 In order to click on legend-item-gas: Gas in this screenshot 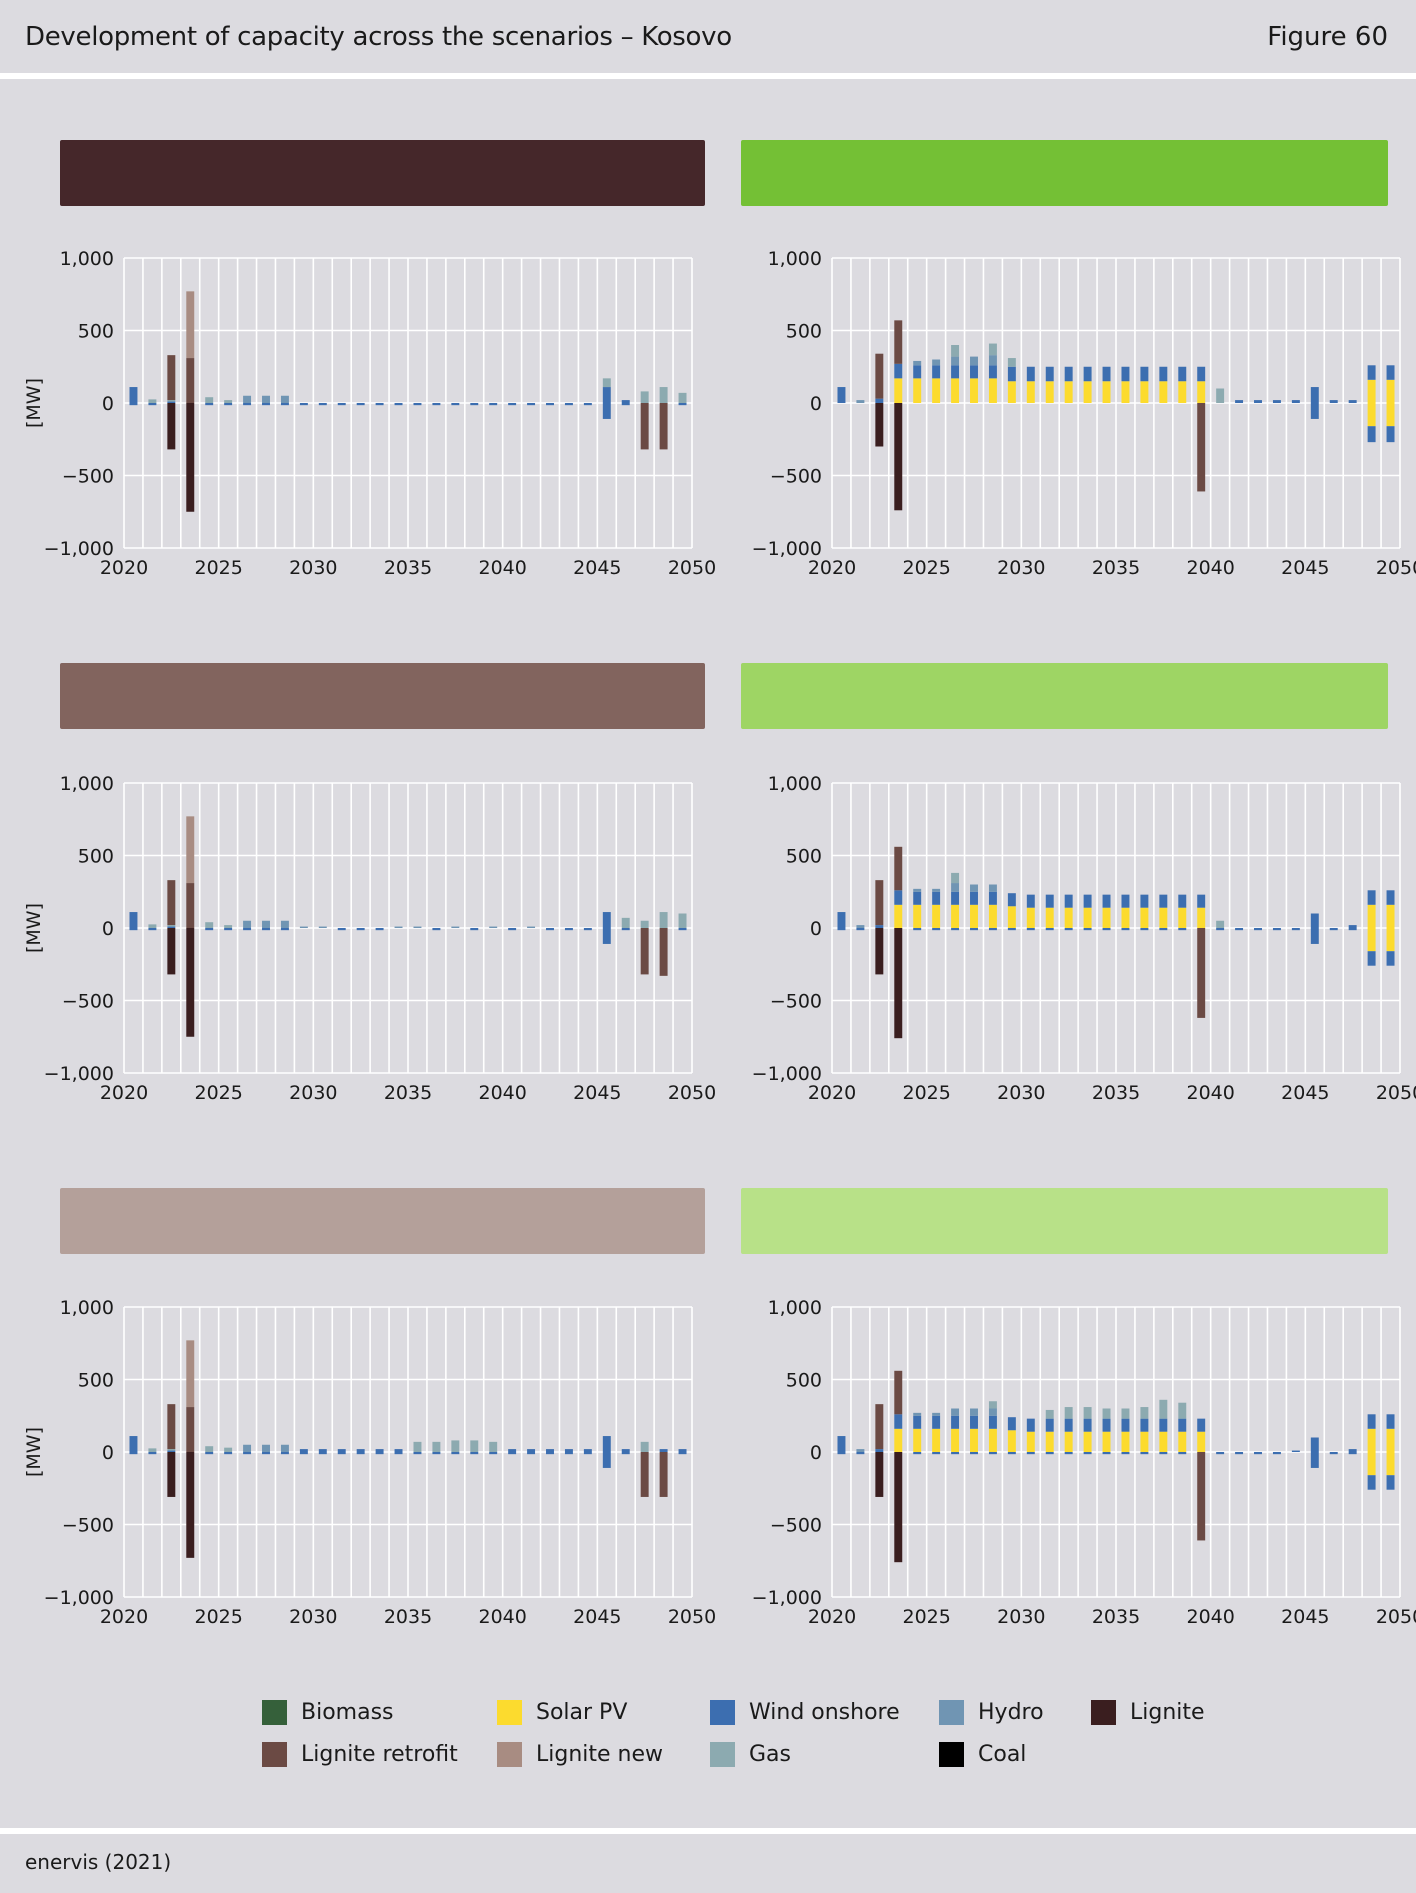, I will do `click(750, 1754)`.